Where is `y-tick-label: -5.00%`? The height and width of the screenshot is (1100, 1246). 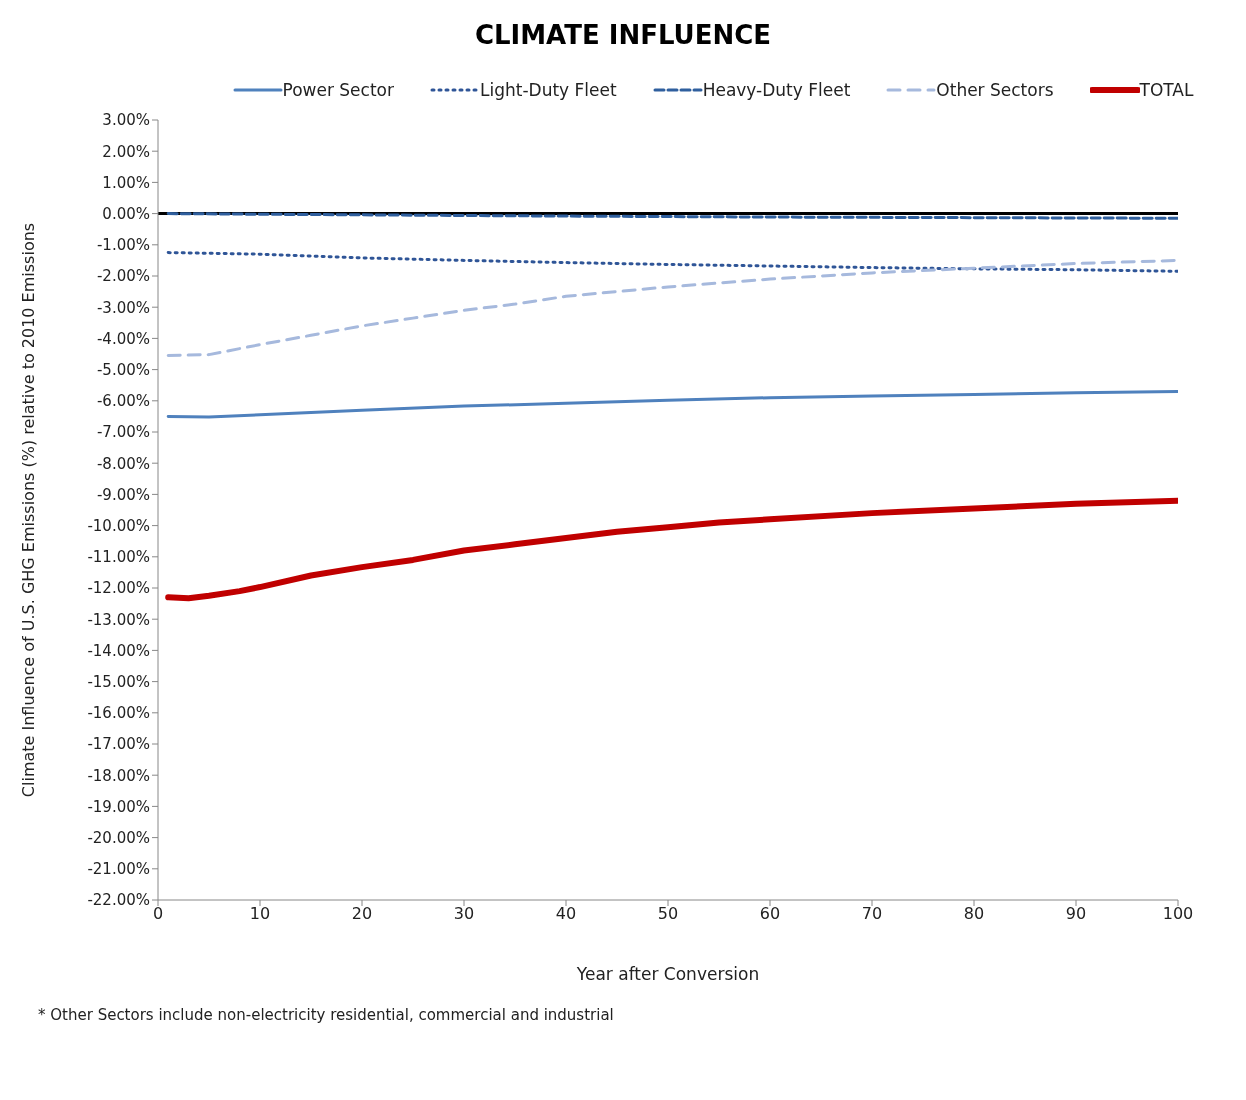 y-tick-label: -5.00% is located at coordinates (123, 369).